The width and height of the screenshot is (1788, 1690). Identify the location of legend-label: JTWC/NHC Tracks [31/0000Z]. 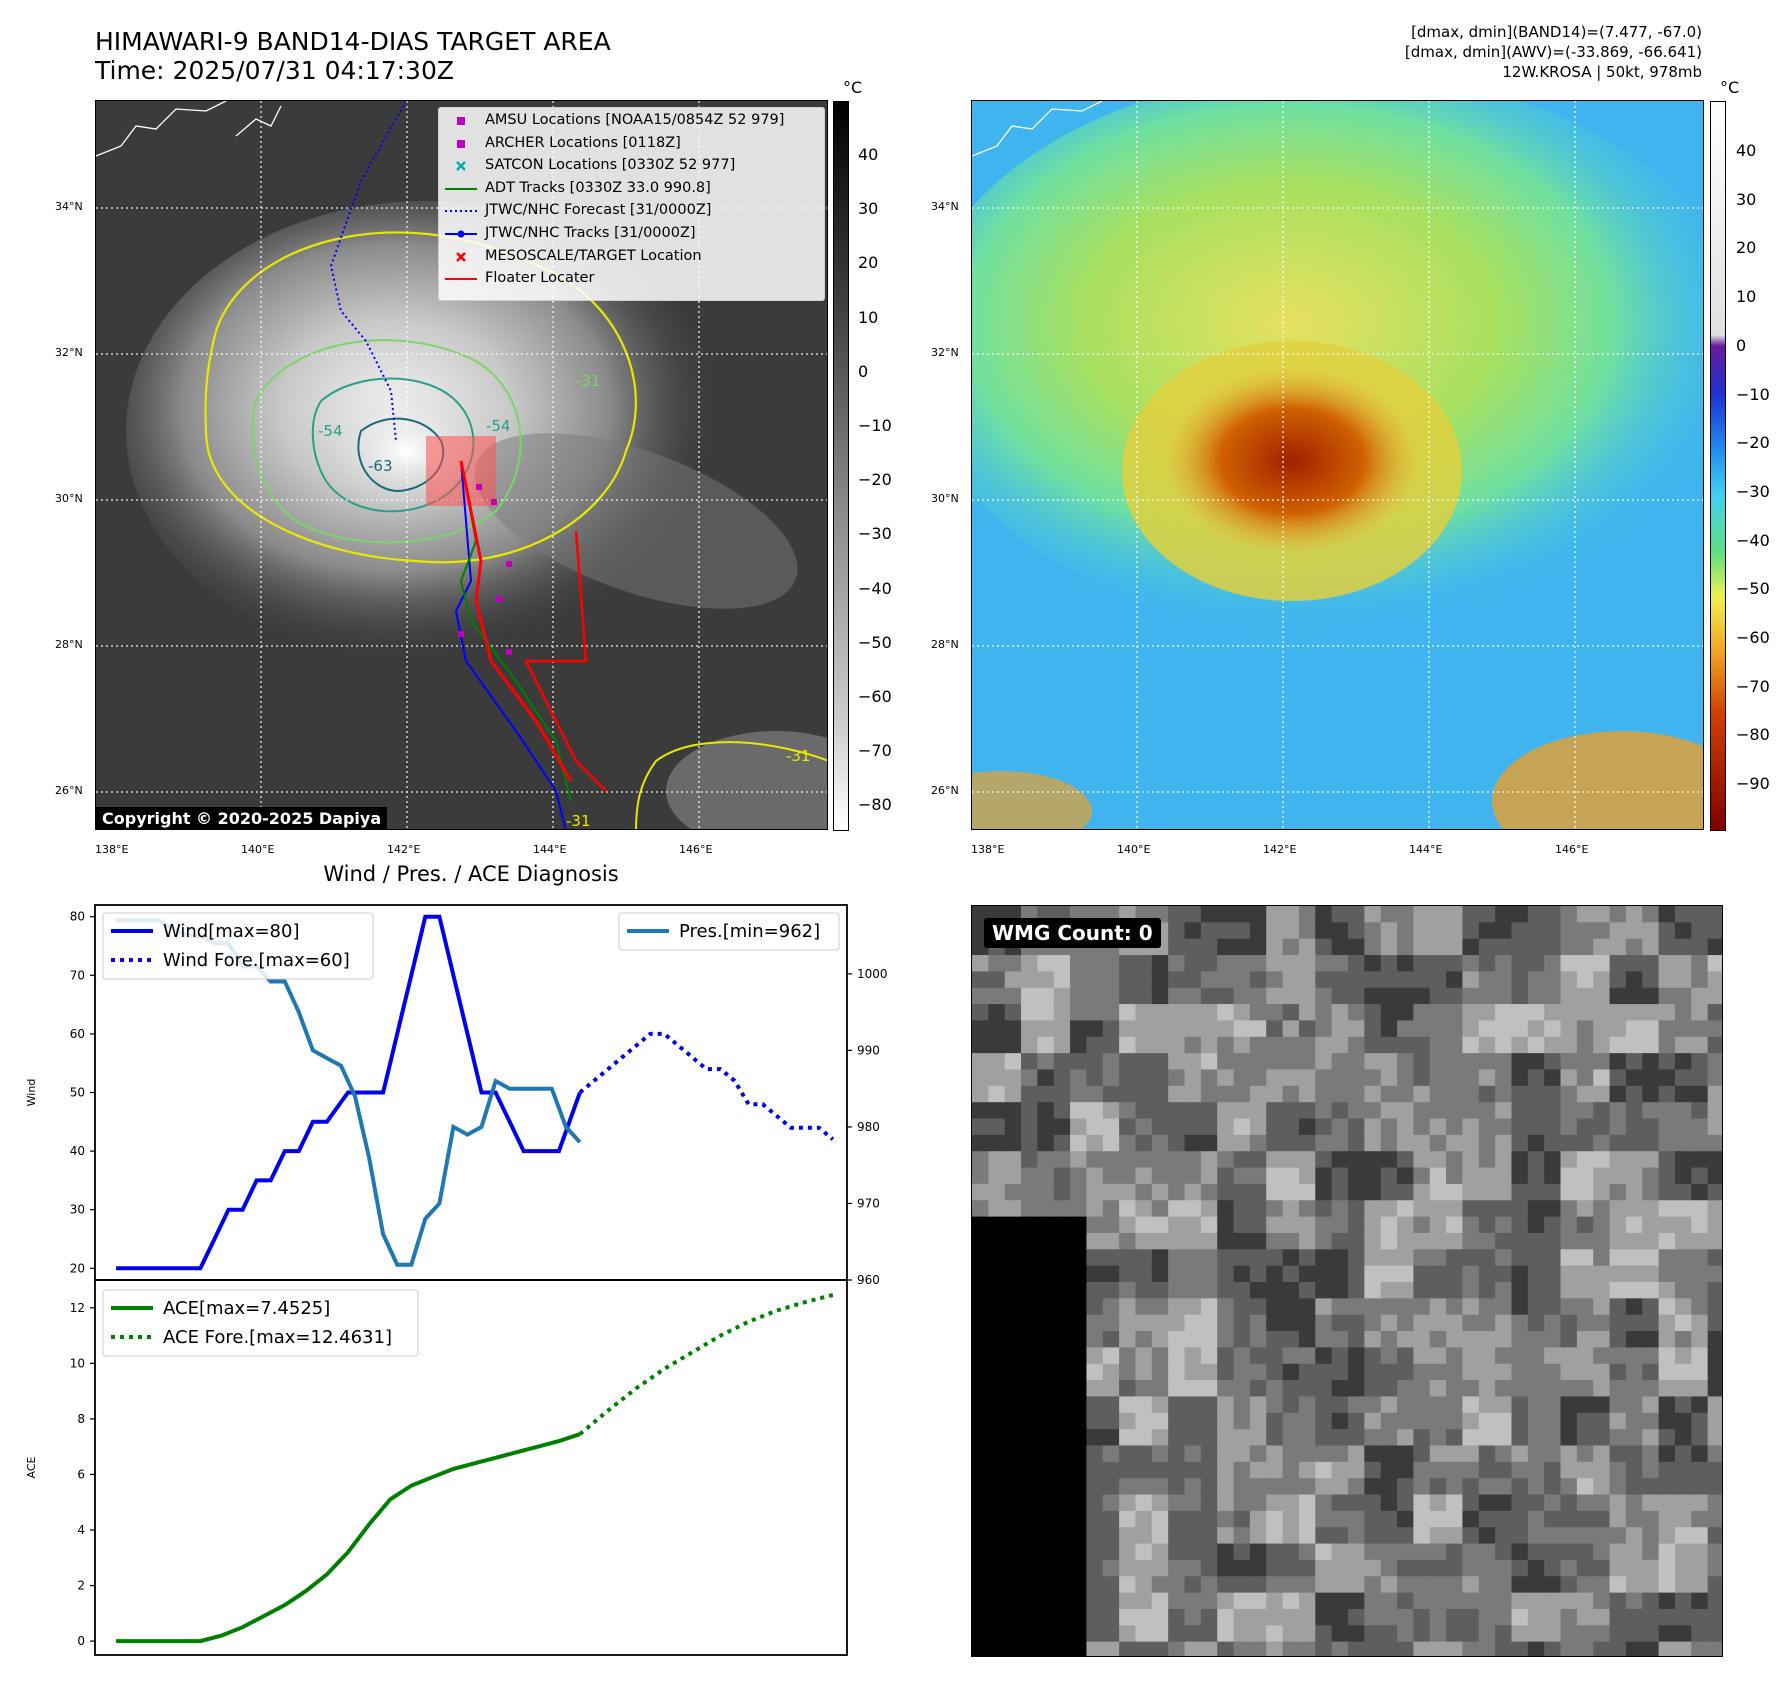
(590, 233).